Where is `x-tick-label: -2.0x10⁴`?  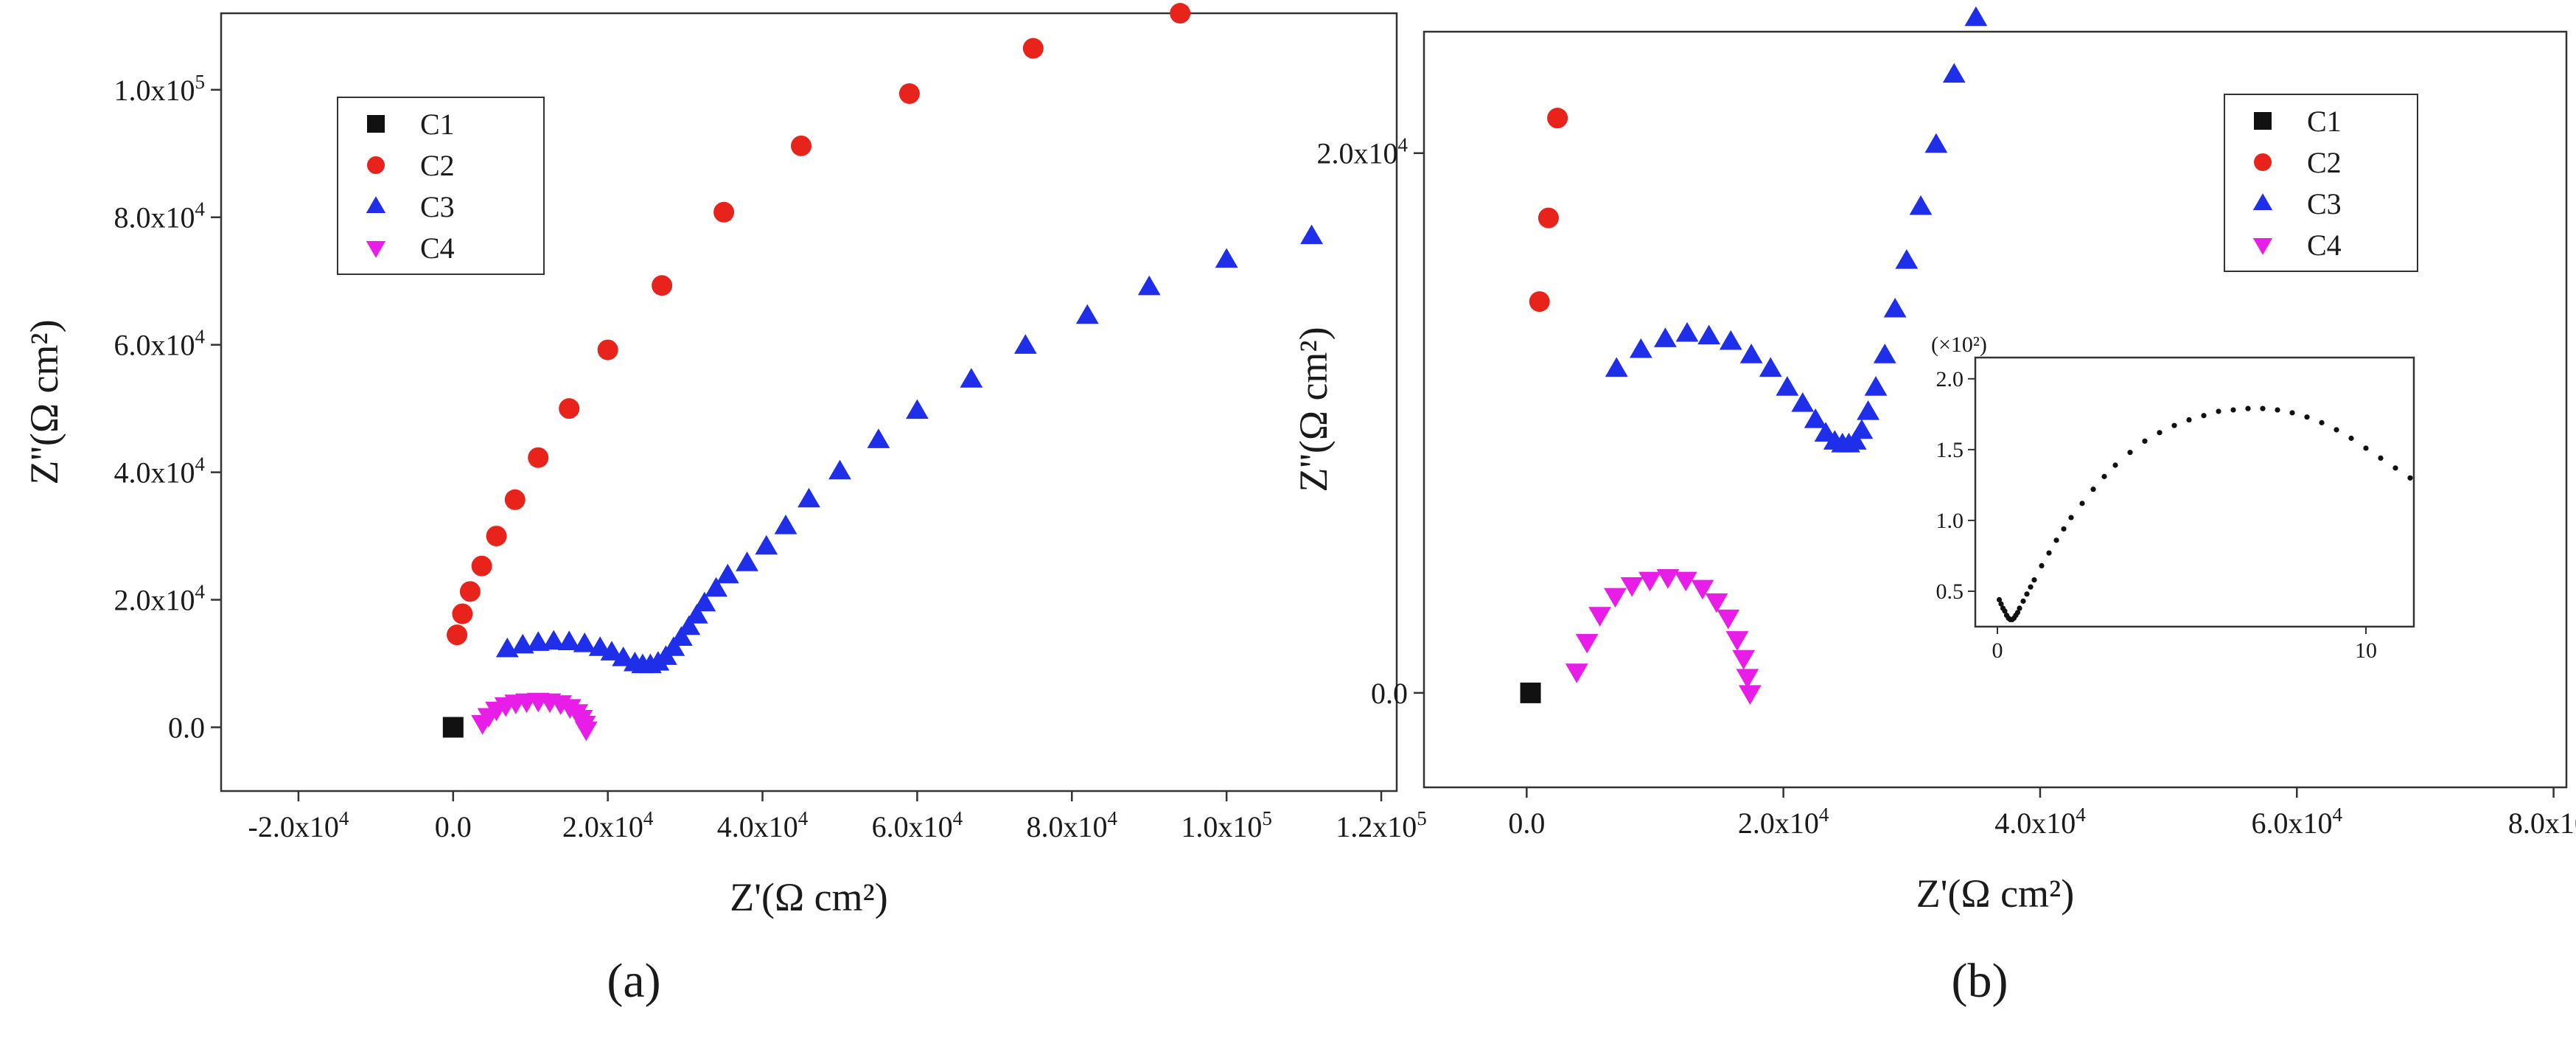
x-tick-label: -2.0x10⁴ is located at coordinates (298, 825).